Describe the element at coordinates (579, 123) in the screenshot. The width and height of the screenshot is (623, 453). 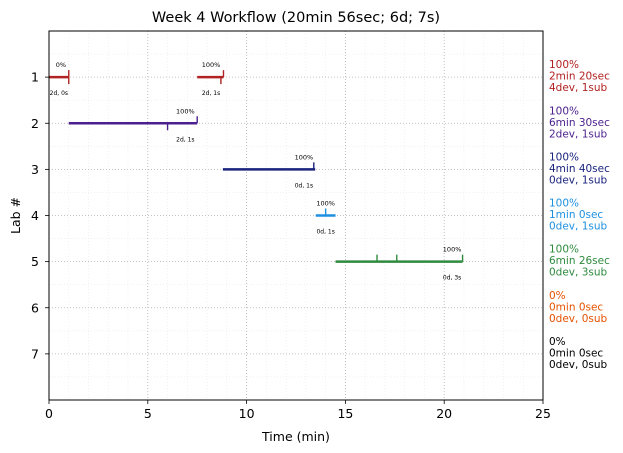
I see `lab-2-summary-line: 6min 30sec` at that location.